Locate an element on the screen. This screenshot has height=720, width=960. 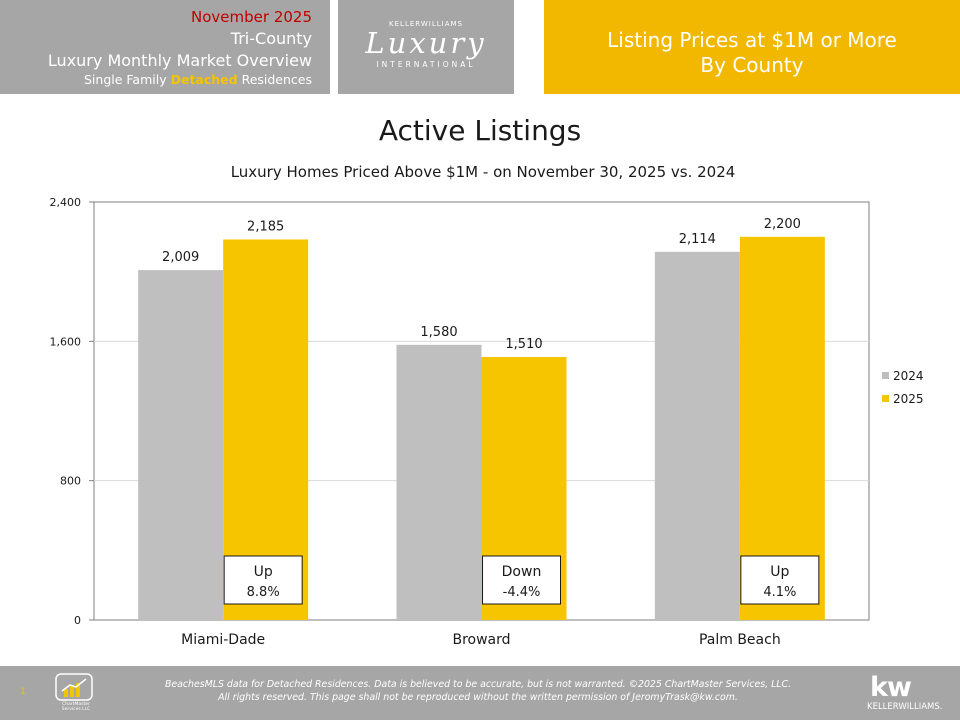
y-tick-label: 800 is located at coordinates (70, 481).